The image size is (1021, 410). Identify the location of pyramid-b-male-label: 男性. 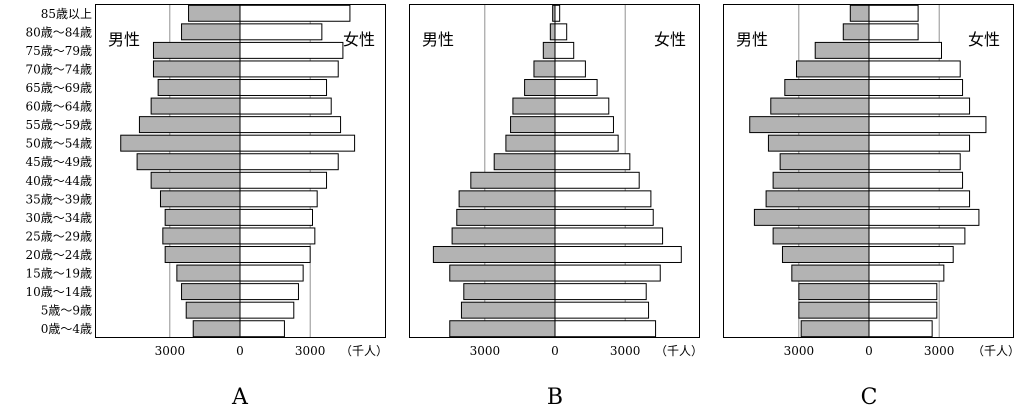
(438, 39).